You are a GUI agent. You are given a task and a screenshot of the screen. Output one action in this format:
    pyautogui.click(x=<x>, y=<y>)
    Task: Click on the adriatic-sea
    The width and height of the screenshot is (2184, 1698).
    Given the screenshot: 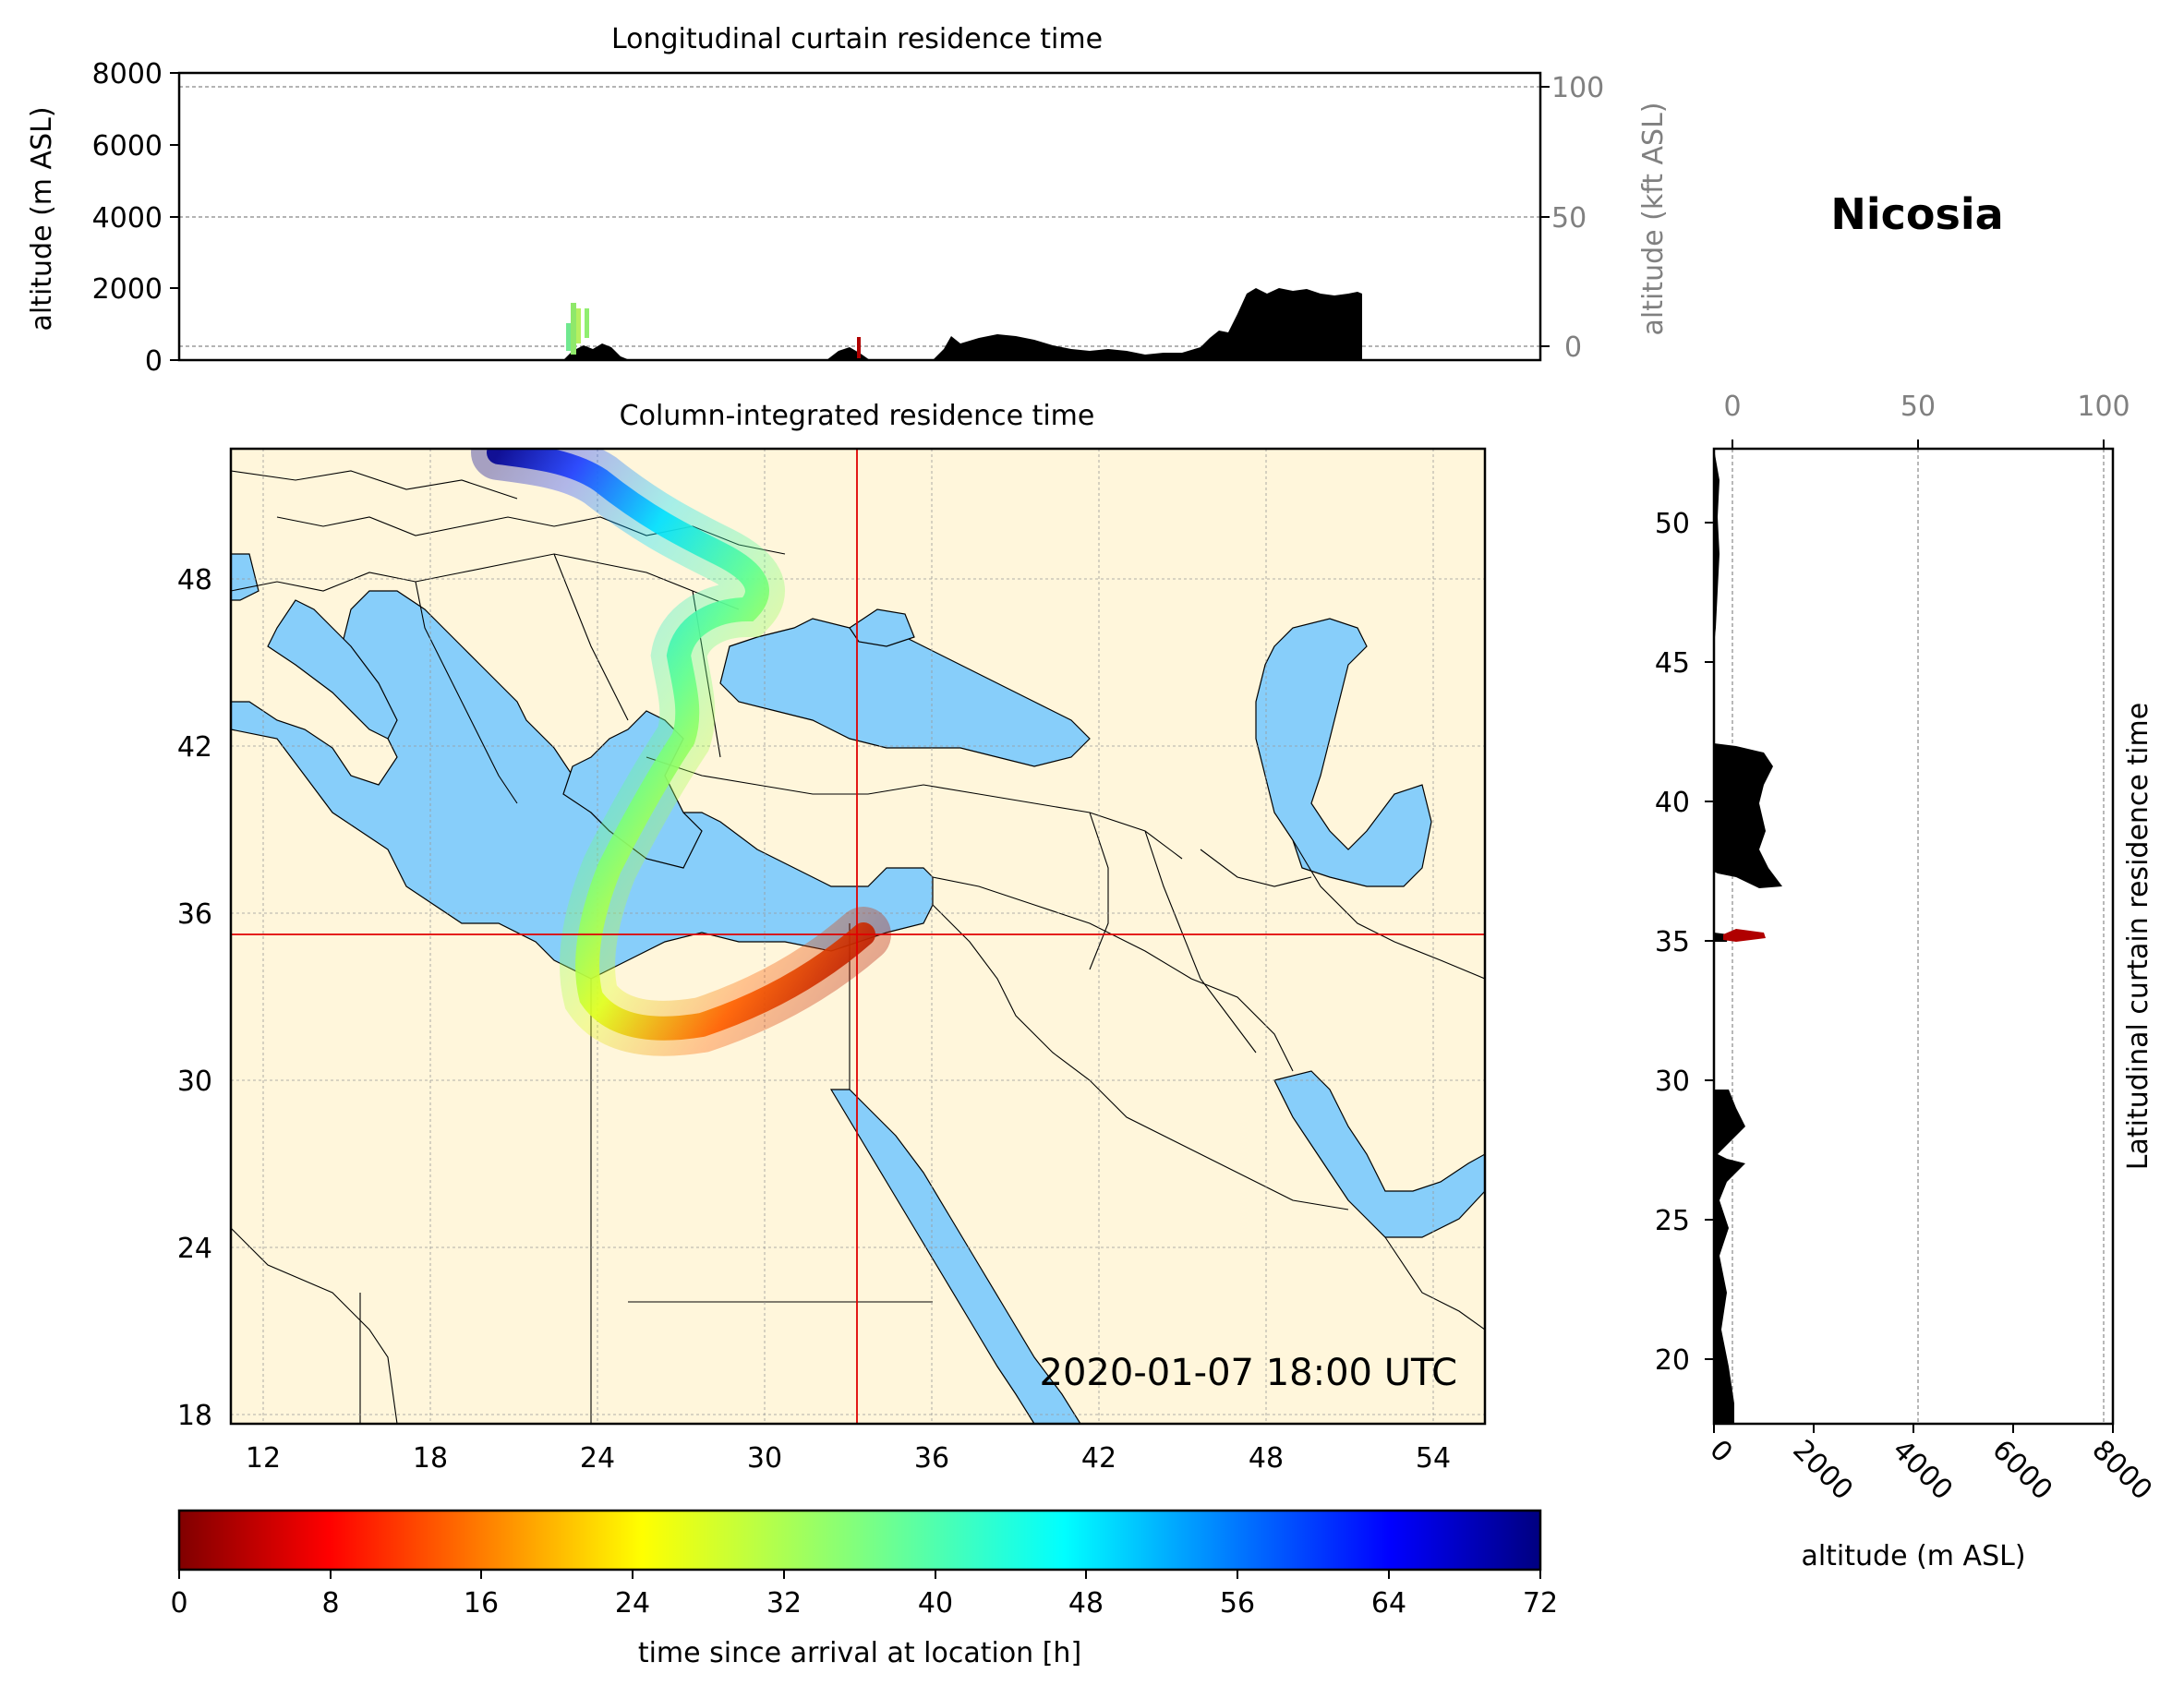 What is the action you would take?
    pyautogui.click(x=332, y=669)
    